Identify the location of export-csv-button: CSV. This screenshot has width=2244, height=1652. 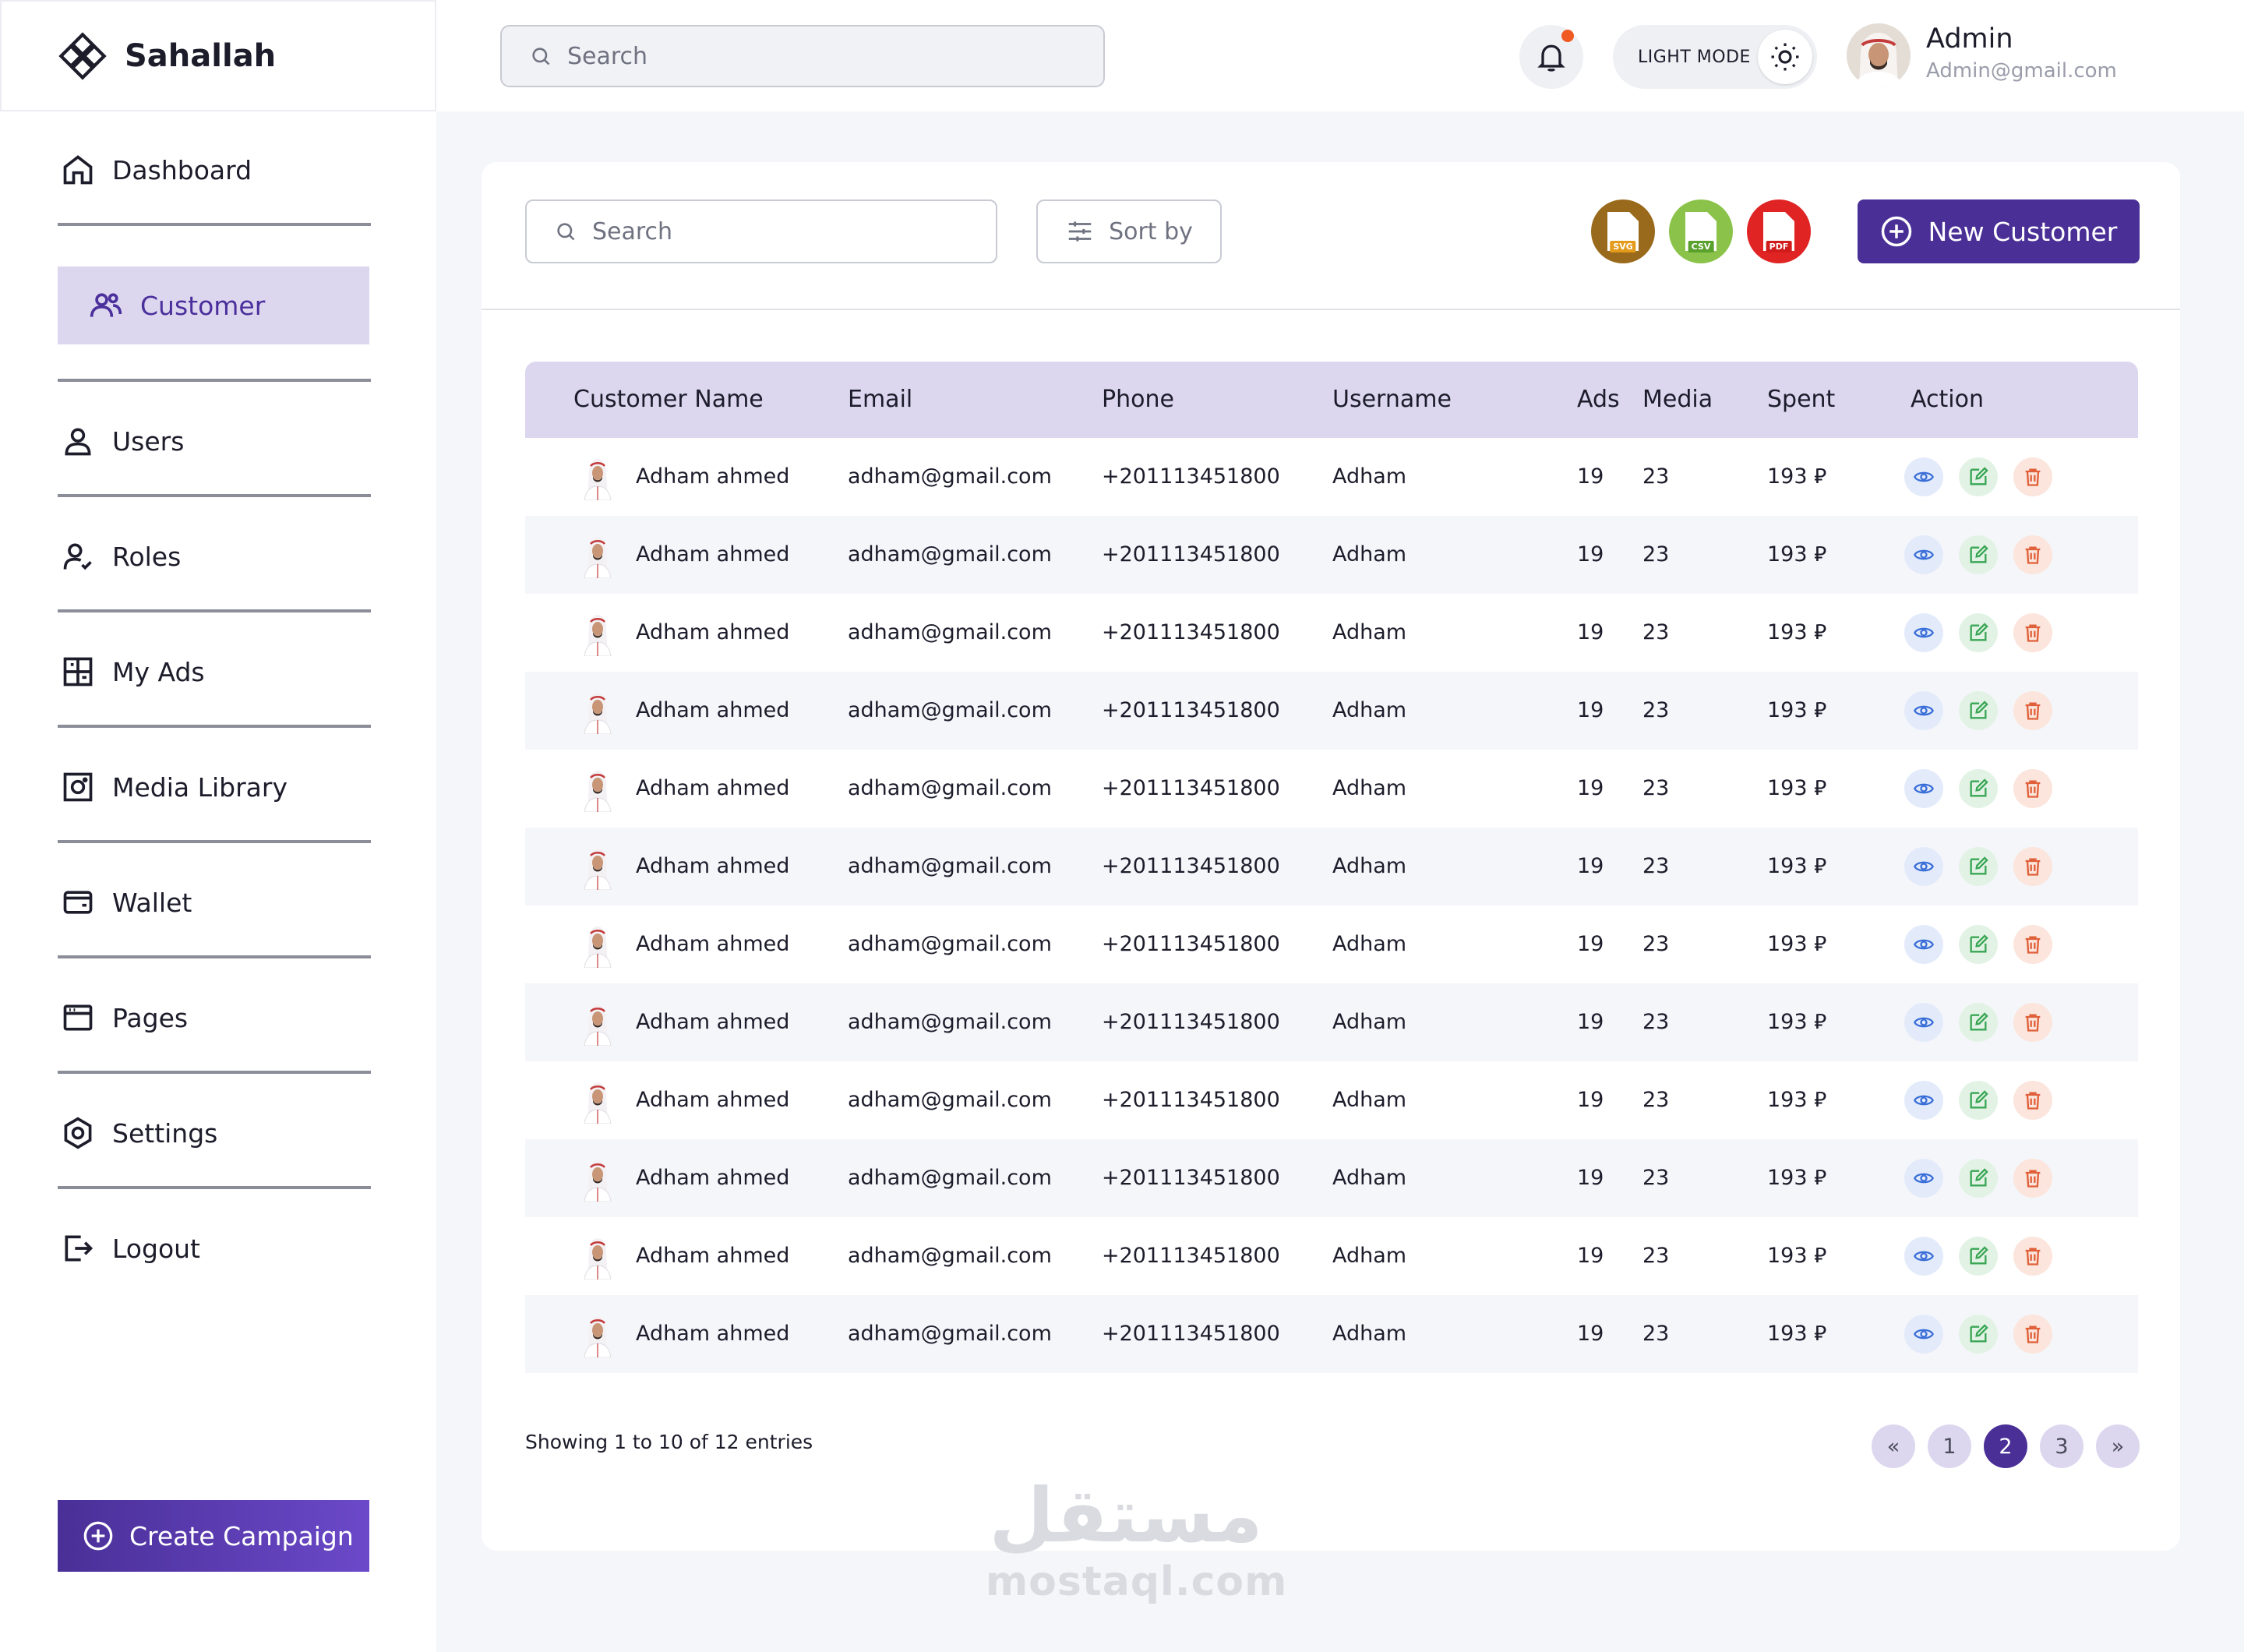
(1701, 231).